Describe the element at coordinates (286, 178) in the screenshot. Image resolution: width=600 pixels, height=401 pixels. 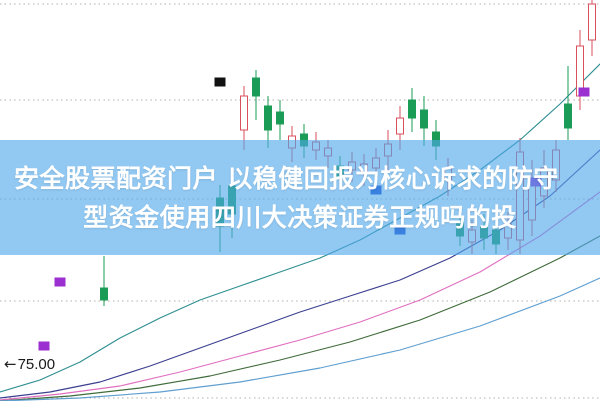
I see `headline-line-1: 安全股票配资门户 以稳健回报为核心诉求的防守` at that location.